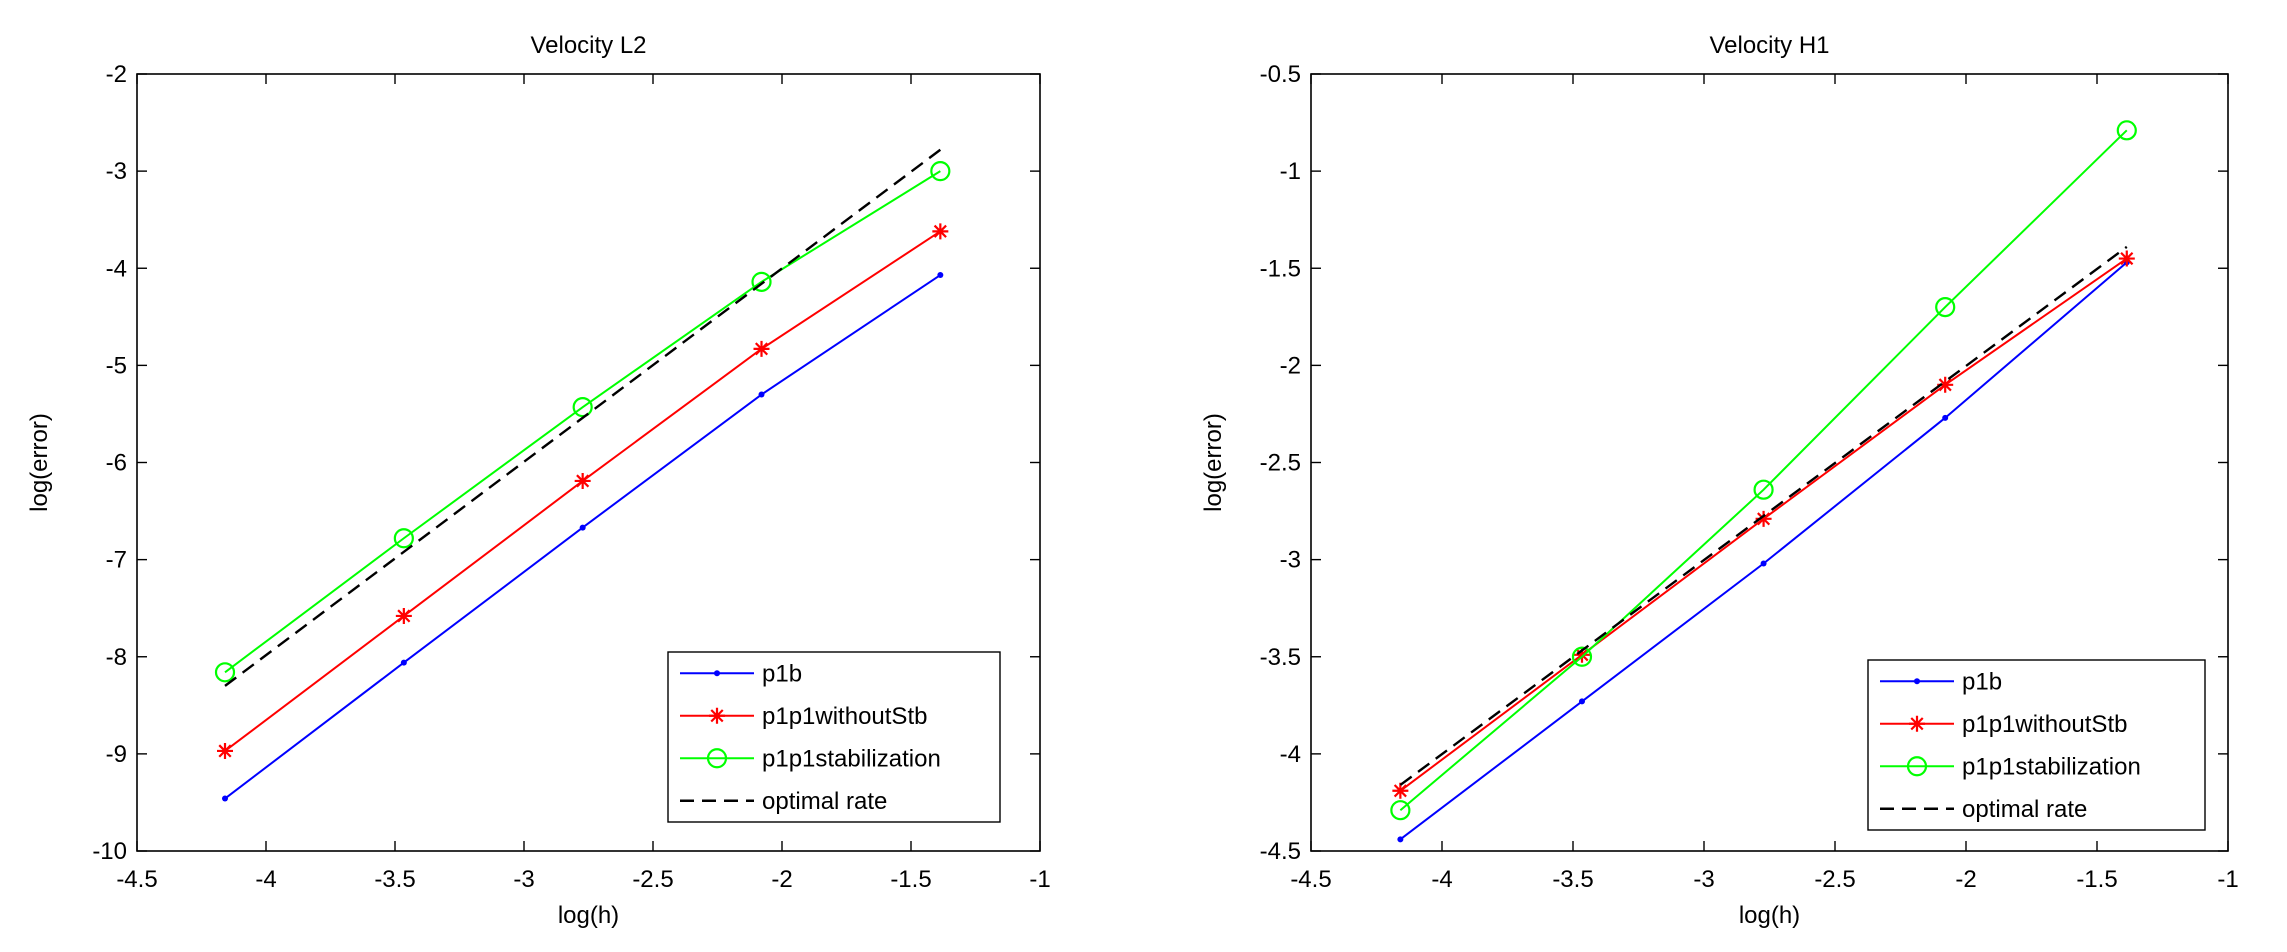 The height and width of the screenshot is (952, 2287). What do you see at coordinates (109, 851) in the screenshot?
I see `y-tick-label: -10` at bounding box center [109, 851].